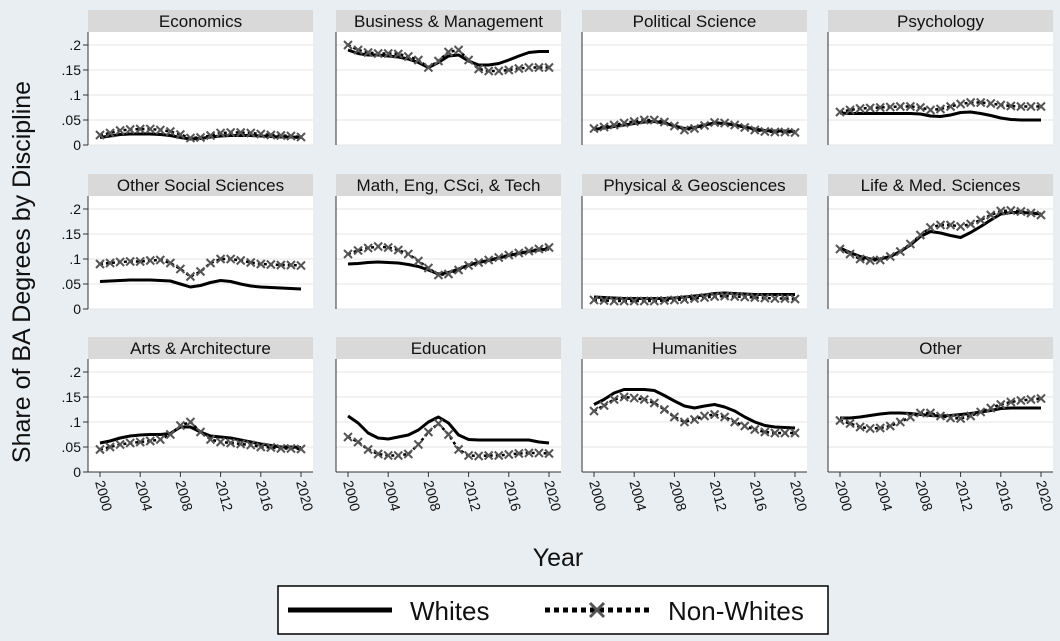  I want to click on y-tick-label: .05, so click(72, 120).